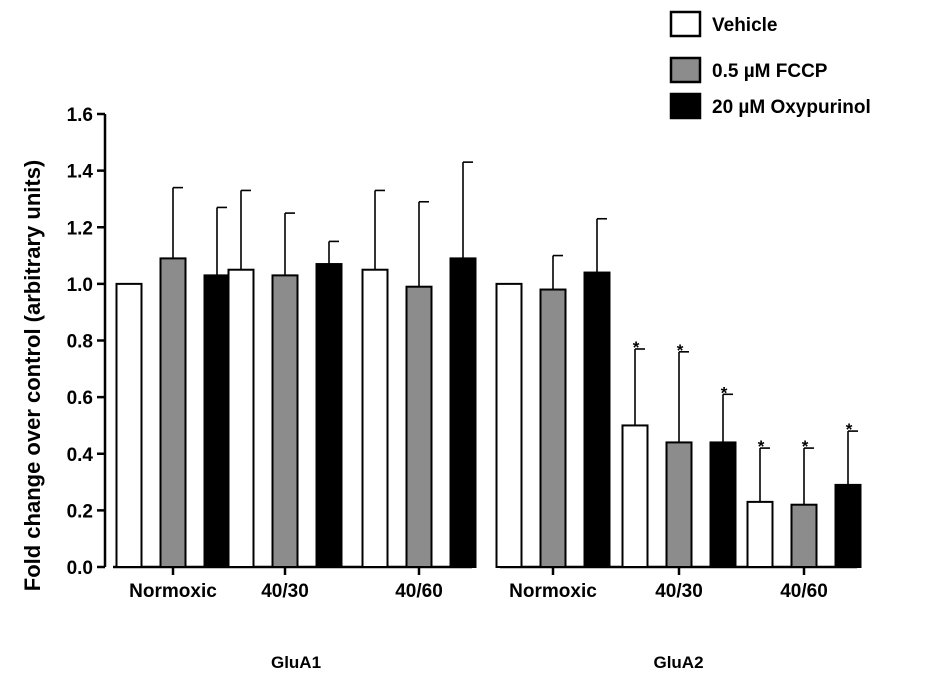  I want to click on y-tick-label: 1.6, so click(80, 115).